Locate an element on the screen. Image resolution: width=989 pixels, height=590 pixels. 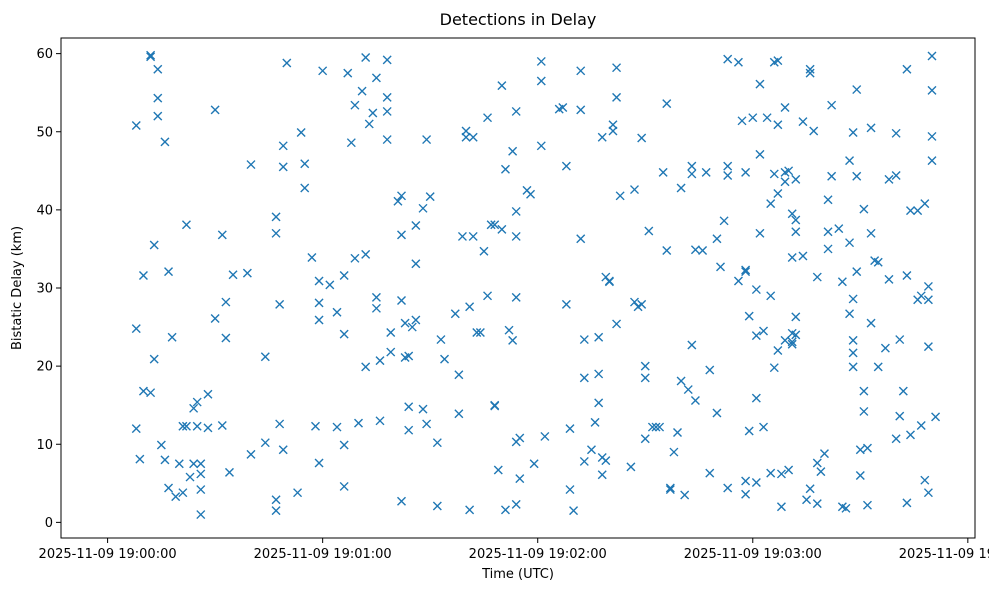
y-tick-label: 10 is located at coordinates (44, 445).